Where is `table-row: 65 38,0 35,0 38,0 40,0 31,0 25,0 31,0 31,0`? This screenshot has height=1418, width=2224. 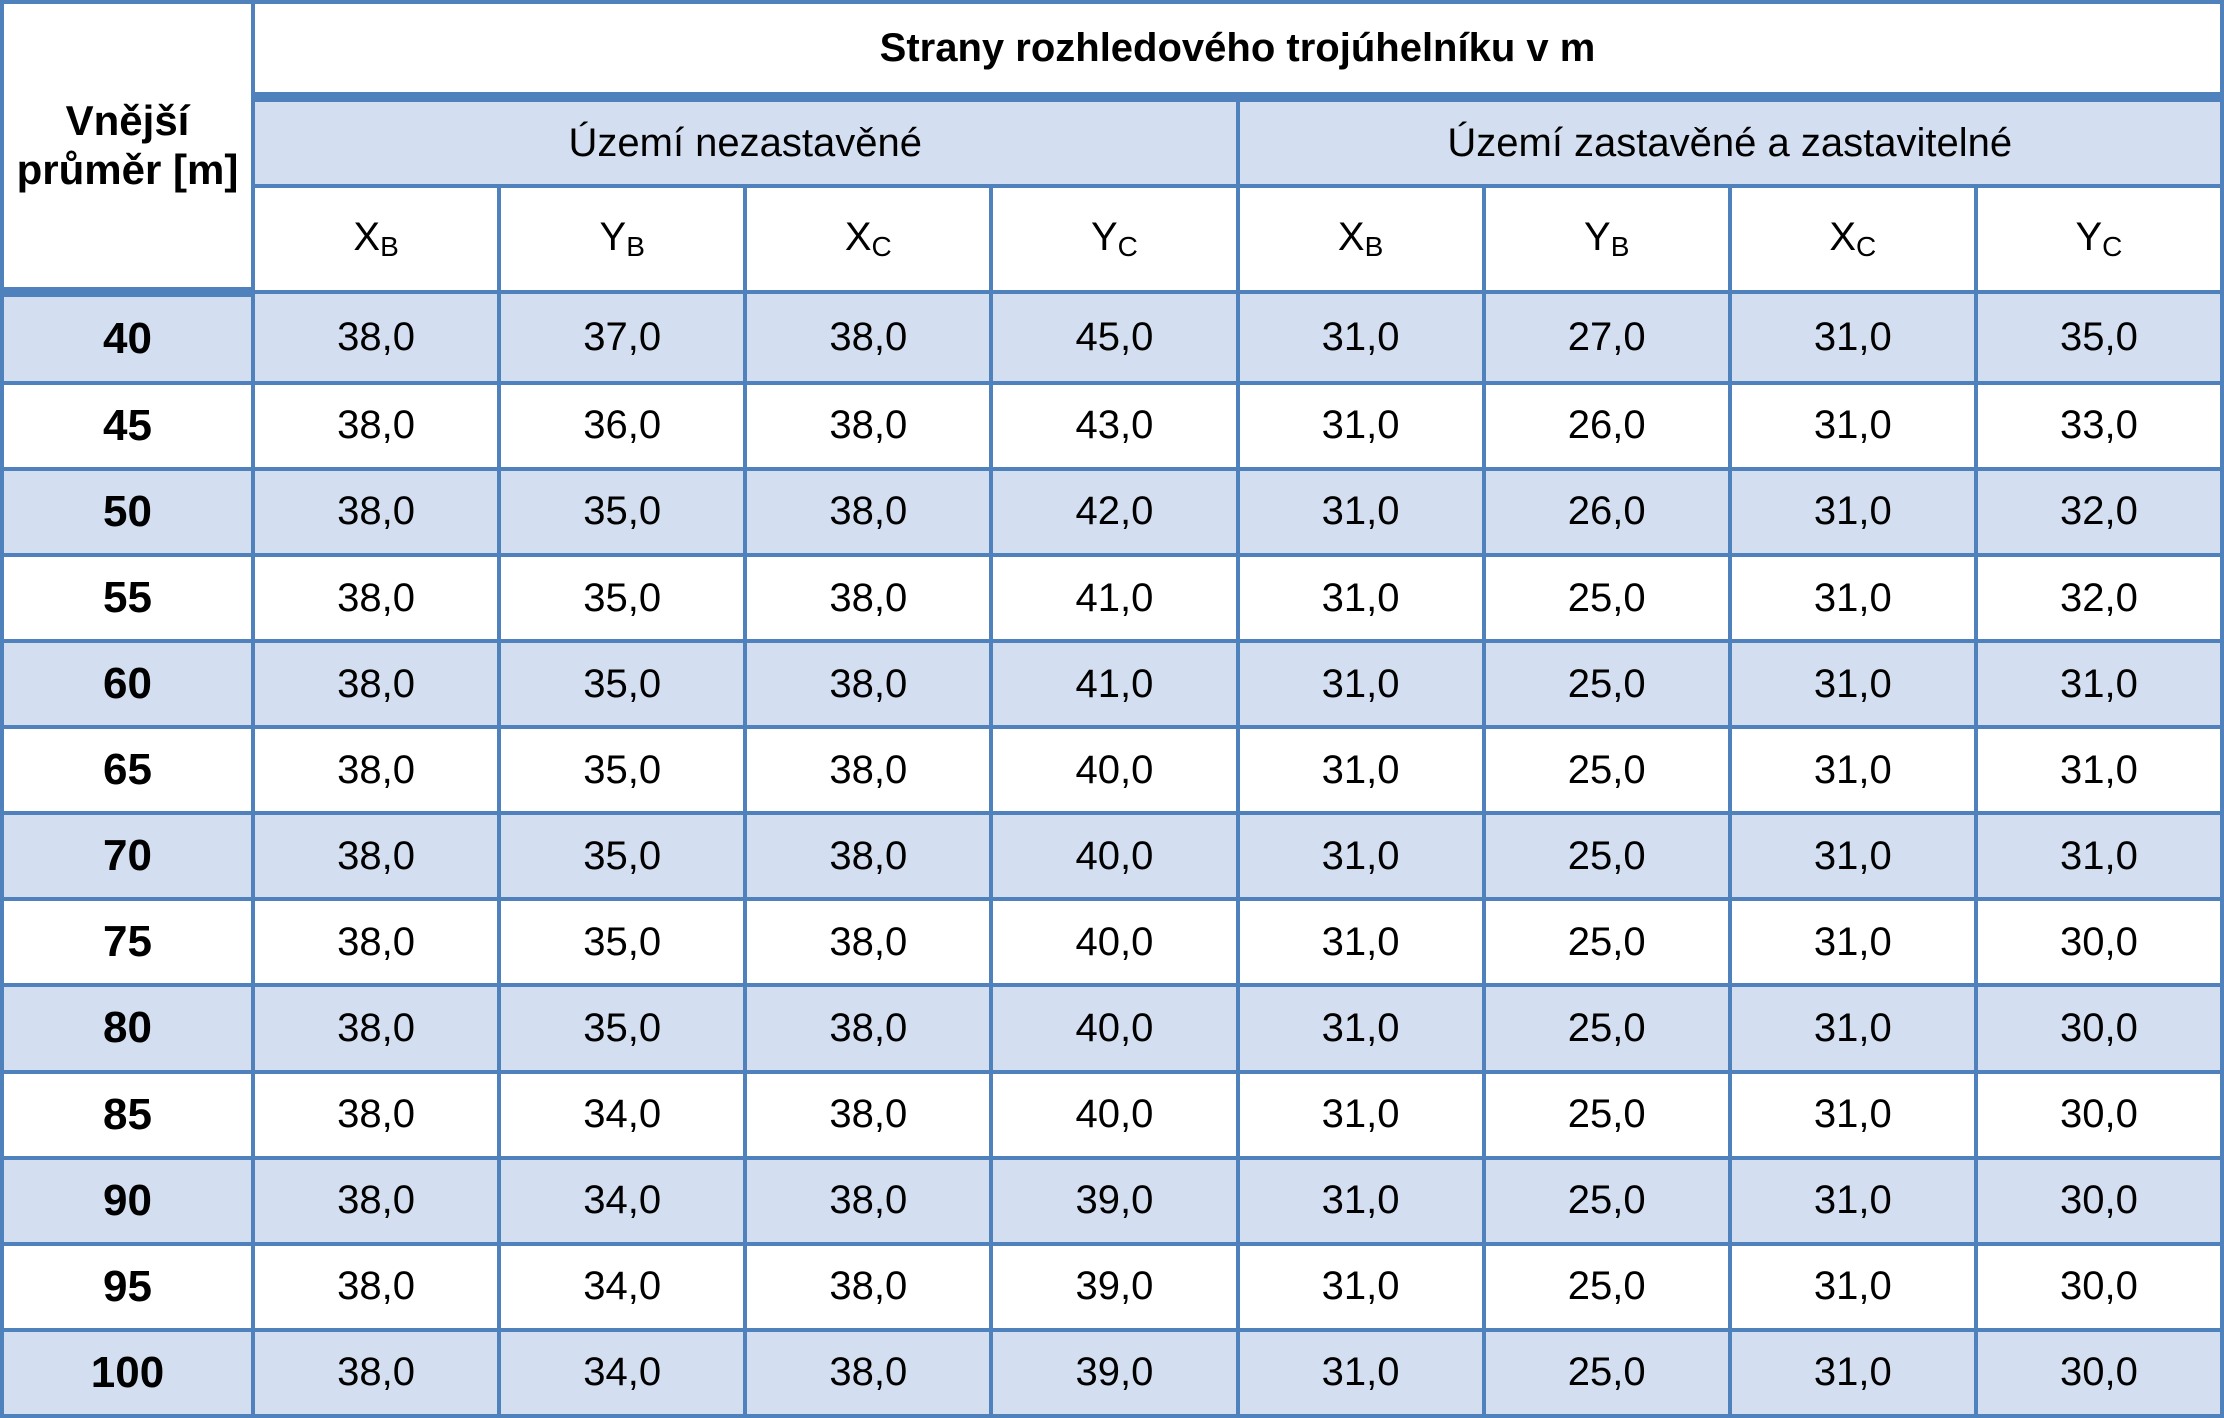 table-row: 65 38,0 35,0 38,0 40,0 31,0 25,0 31,0 31,0 is located at coordinates (1112, 770).